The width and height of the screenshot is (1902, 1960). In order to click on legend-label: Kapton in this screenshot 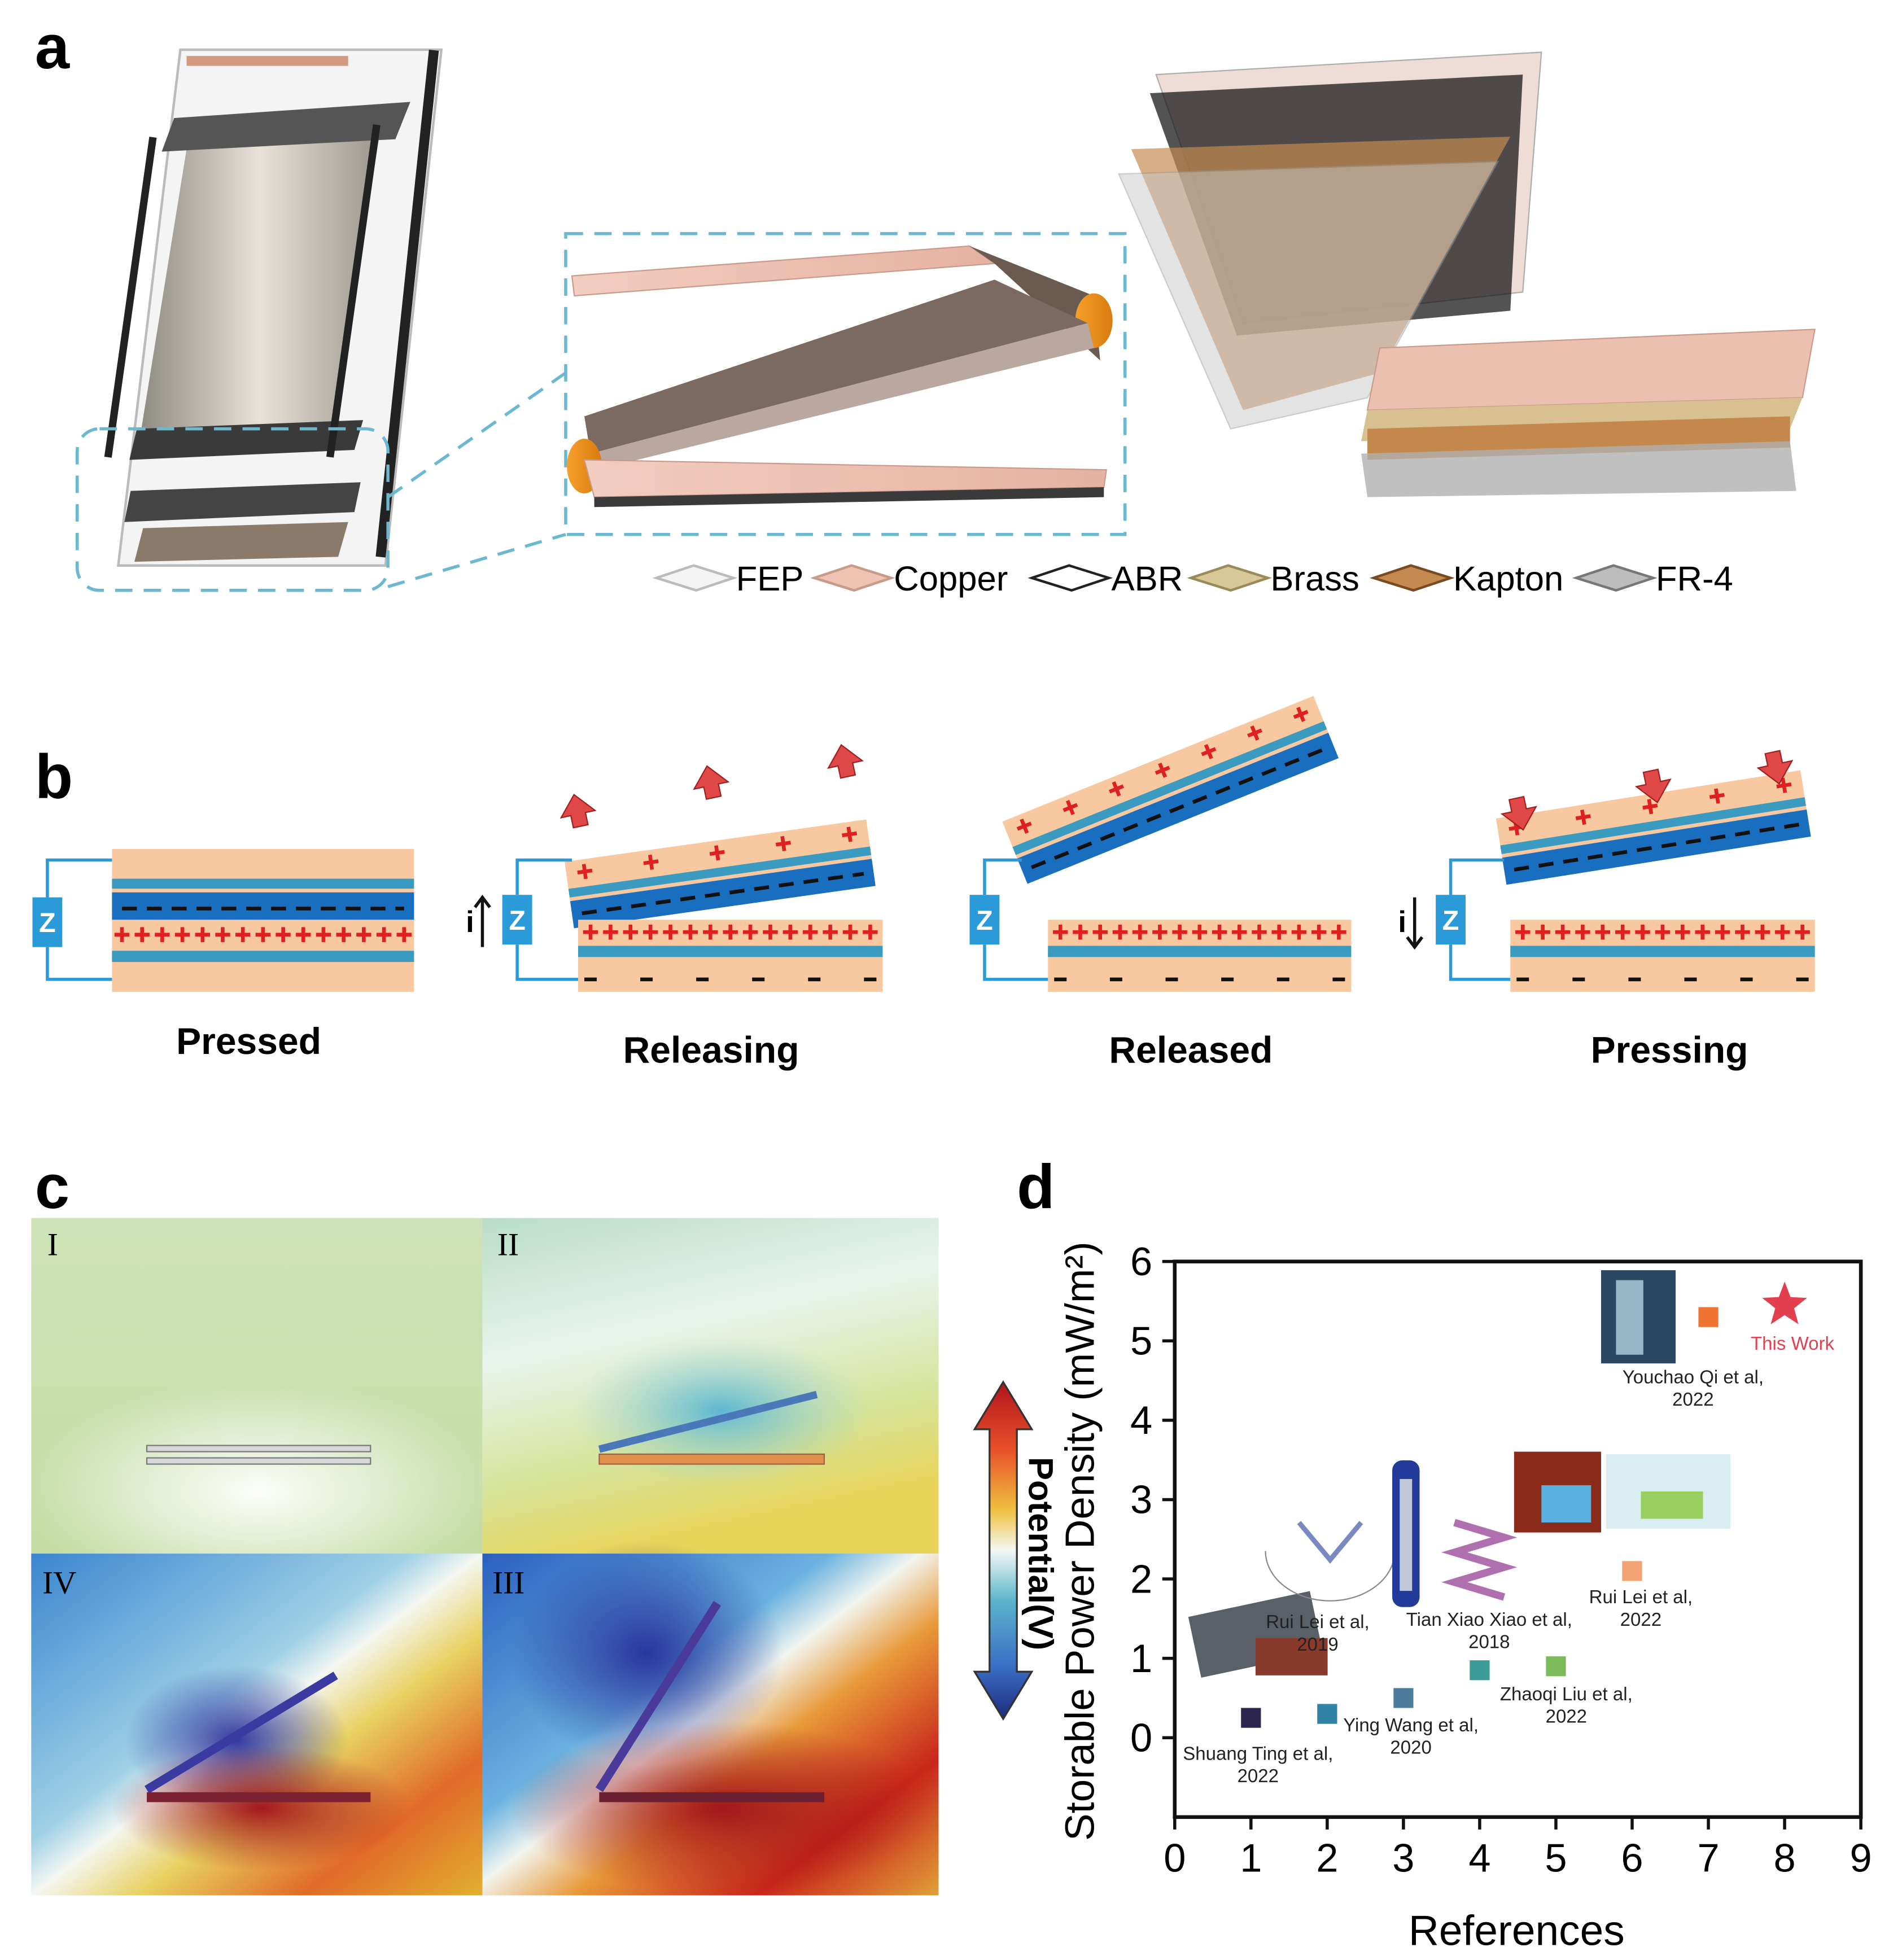, I will do `click(1508, 578)`.